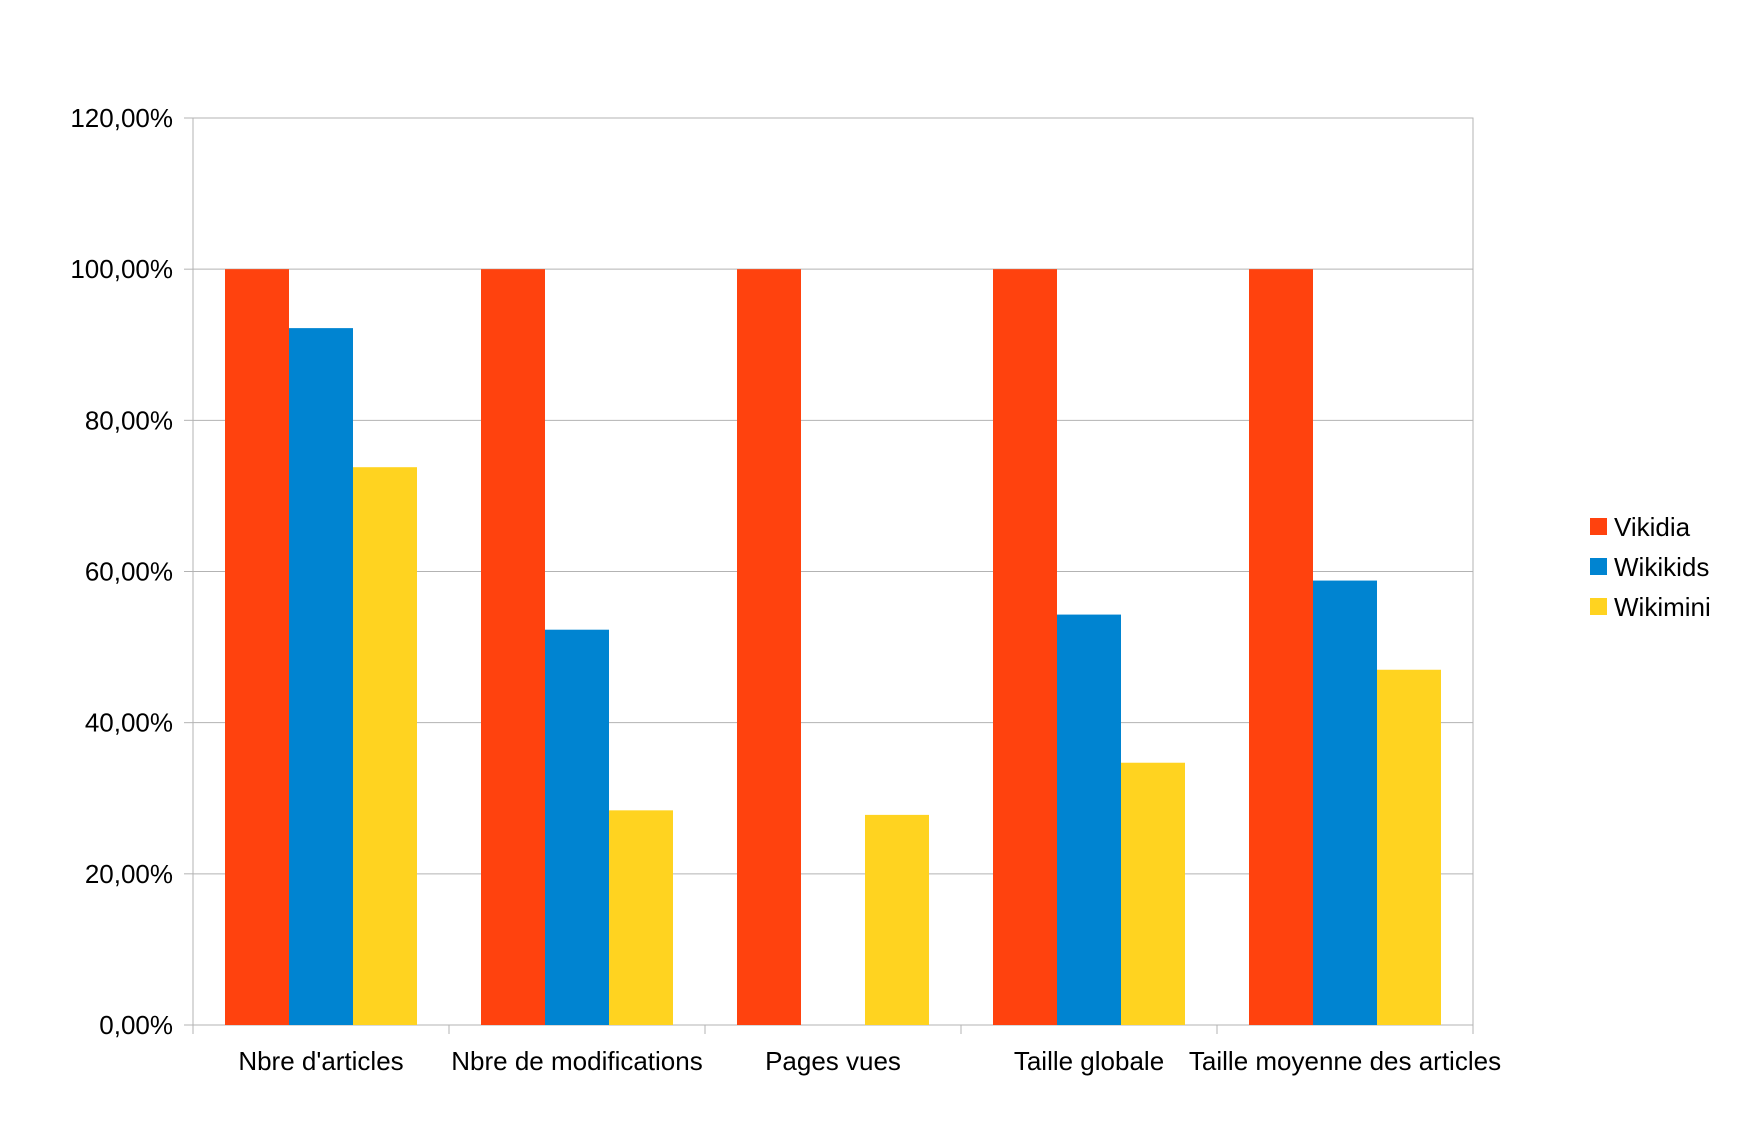  I want to click on x-tick-label: Nbre de modifications, so click(576, 1061).